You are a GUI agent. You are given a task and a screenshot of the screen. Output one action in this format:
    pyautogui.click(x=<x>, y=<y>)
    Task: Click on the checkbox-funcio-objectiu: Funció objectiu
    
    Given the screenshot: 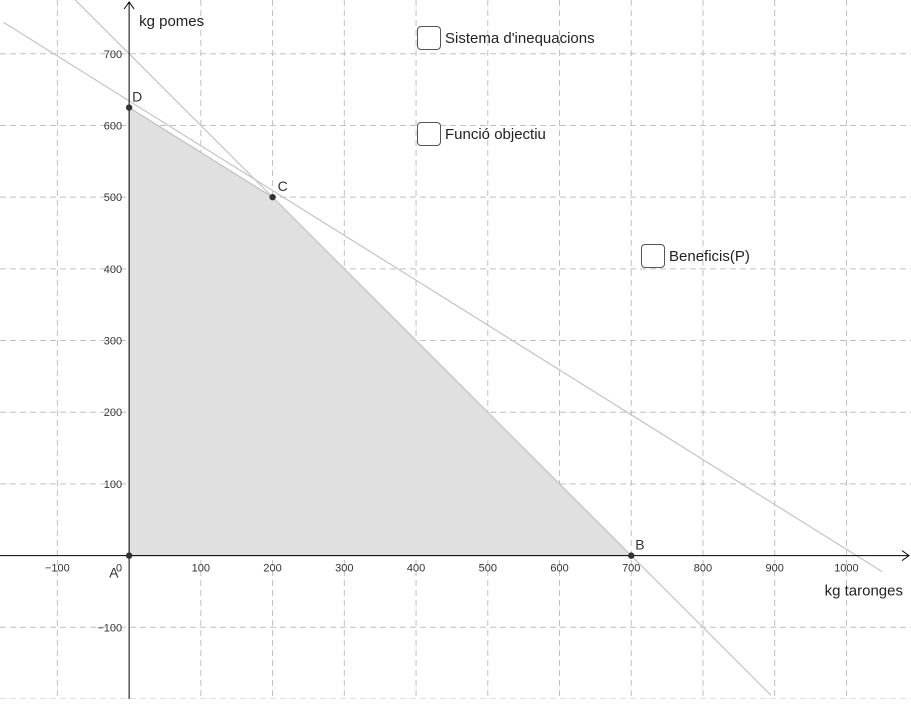 What is the action you would take?
    pyautogui.click(x=481, y=134)
    